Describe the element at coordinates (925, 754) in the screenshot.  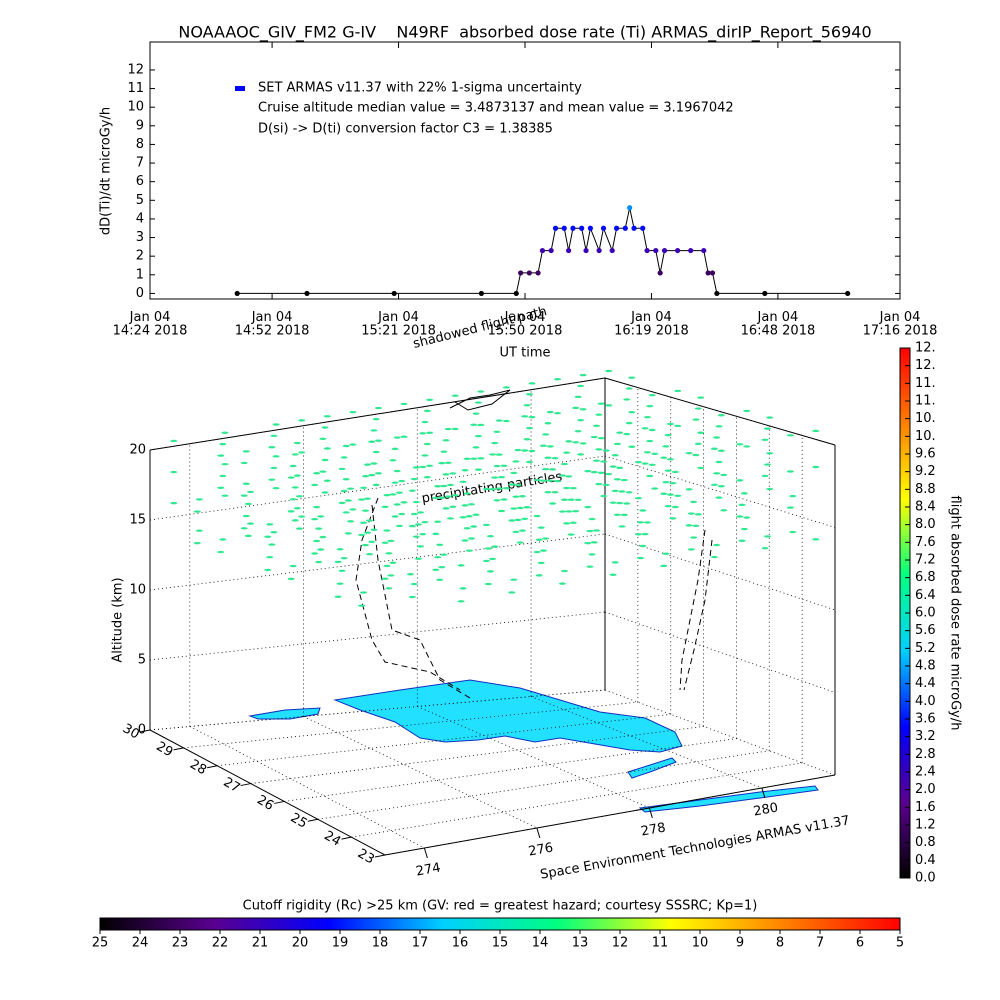
I see `colorbar-tick-label: 2.8` at that location.